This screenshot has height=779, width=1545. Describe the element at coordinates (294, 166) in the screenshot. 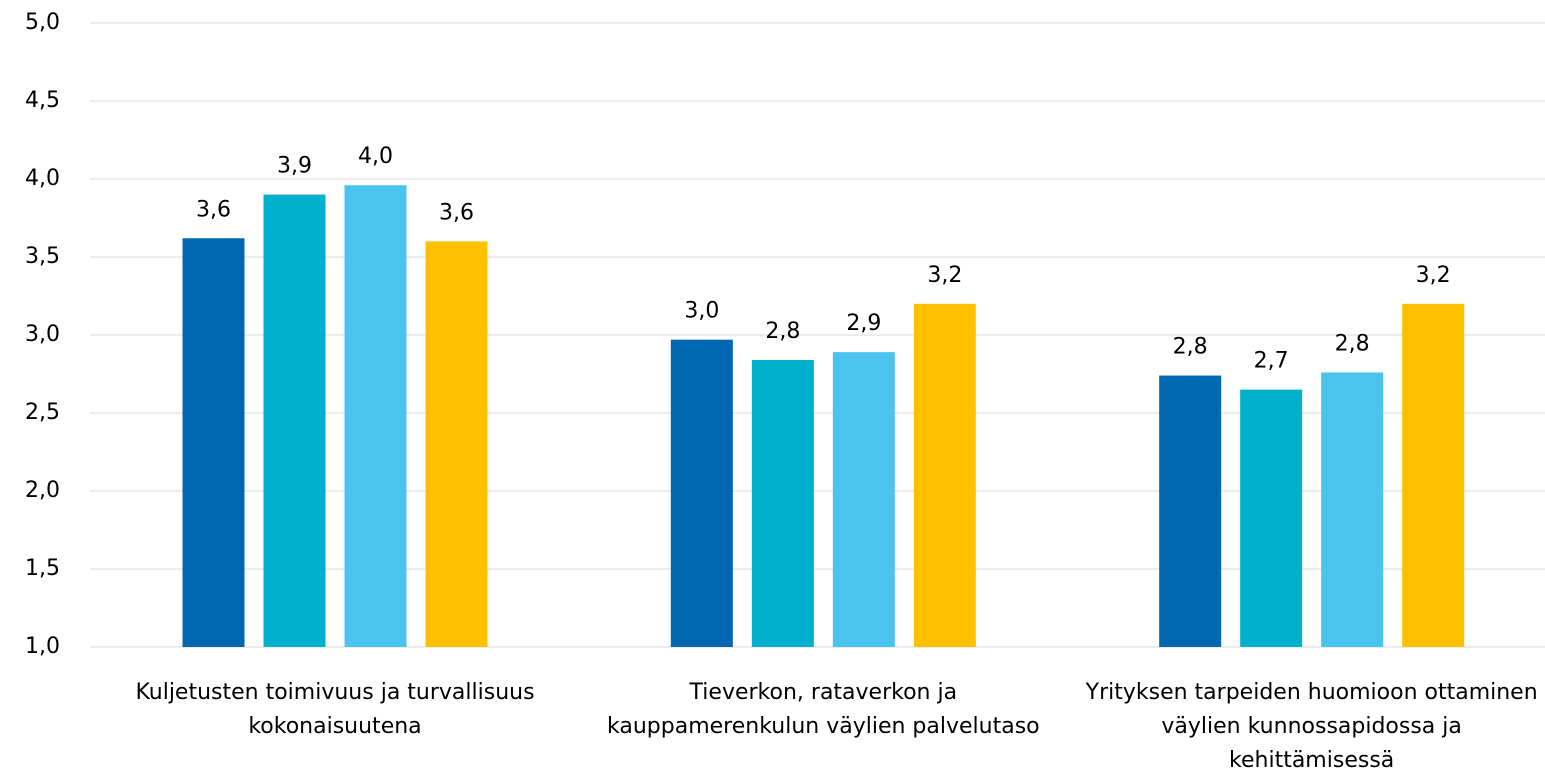

I see `data-label: 3,9` at that location.